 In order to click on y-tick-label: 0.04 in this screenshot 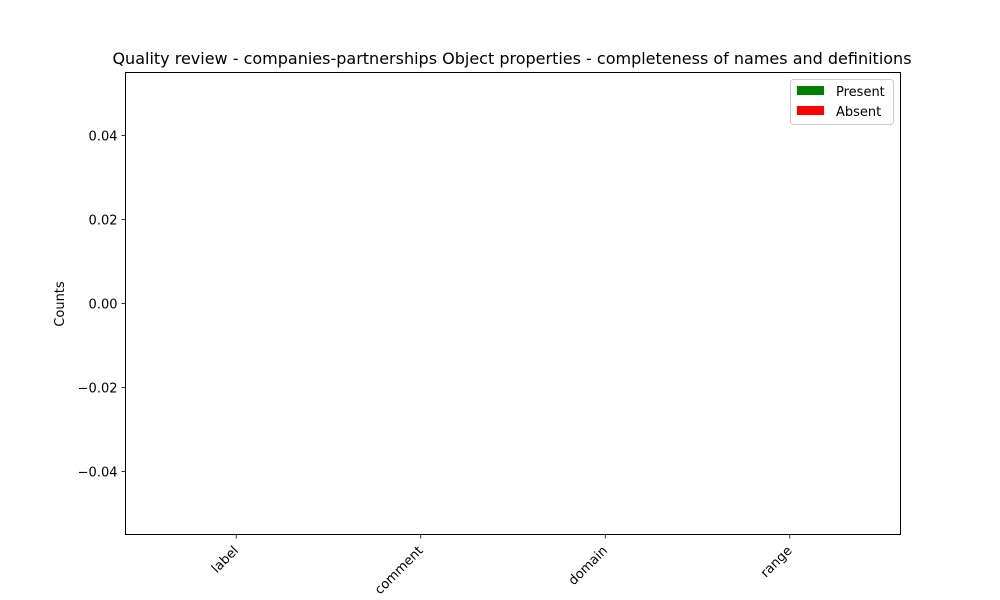, I will do `click(103, 137)`.